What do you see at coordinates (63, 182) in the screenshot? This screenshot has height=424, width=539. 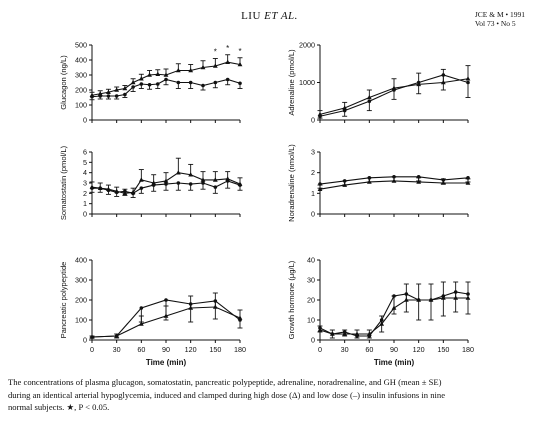 I see `y-axis-title: Somatostatin (pmol/L)` at bounding box center [63, 182].